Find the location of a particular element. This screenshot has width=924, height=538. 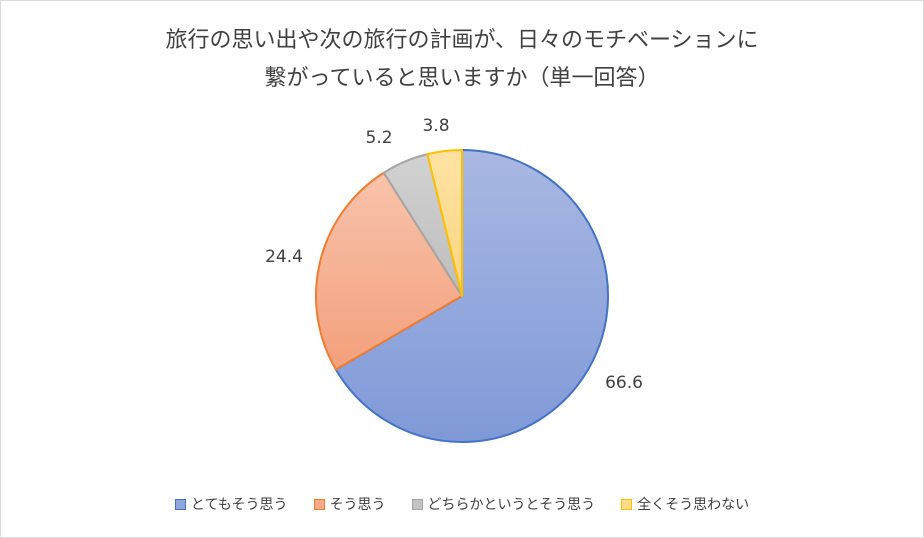

legend-item-3: どちらかというとそう思う is located at coordinates (503, 504).